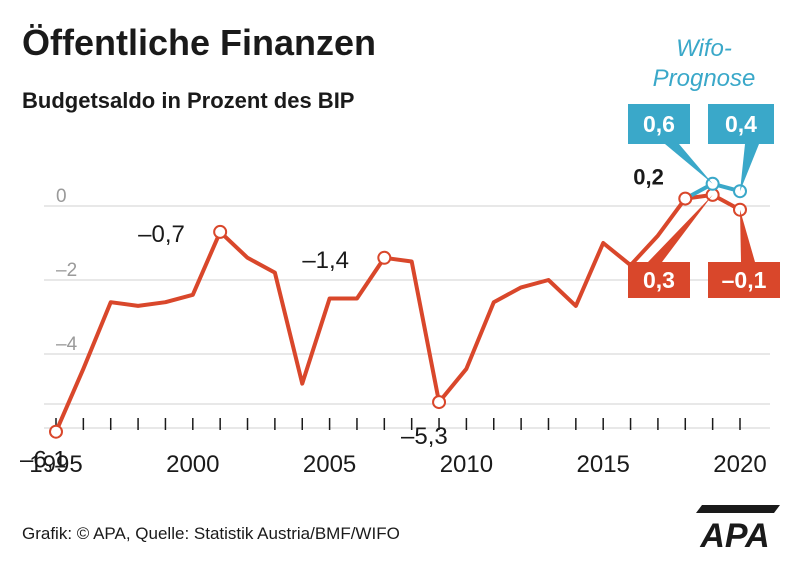  Describe the element at coordinates (188, 100) in the screenshot. I see `chart-subtitle: Budgetsaldo in Prozent des BIP` at that location.